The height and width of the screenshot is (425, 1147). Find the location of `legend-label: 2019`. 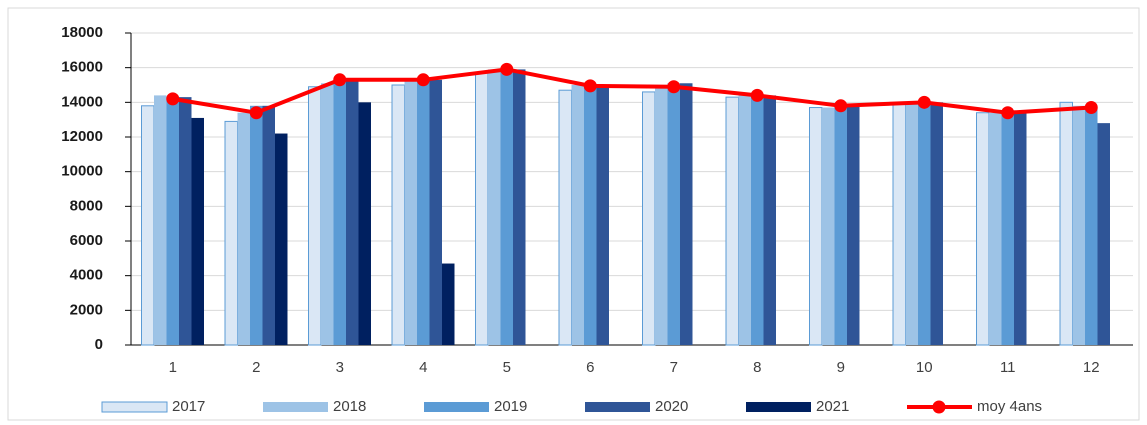

legend-label: 2019 is located at coordinates (510, 406).